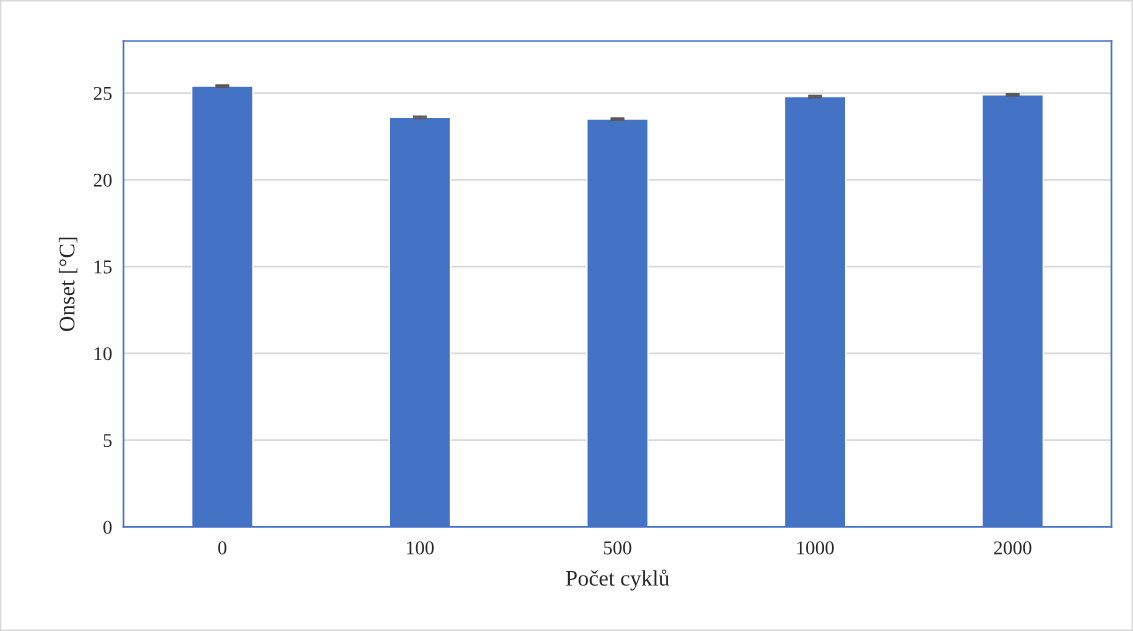 This screenshot has width=1133, height=631. What do you see at coordinates (815, 548) in the screenshot?
I see `x-tick-label: 1000` at bounding box center [815, 548].